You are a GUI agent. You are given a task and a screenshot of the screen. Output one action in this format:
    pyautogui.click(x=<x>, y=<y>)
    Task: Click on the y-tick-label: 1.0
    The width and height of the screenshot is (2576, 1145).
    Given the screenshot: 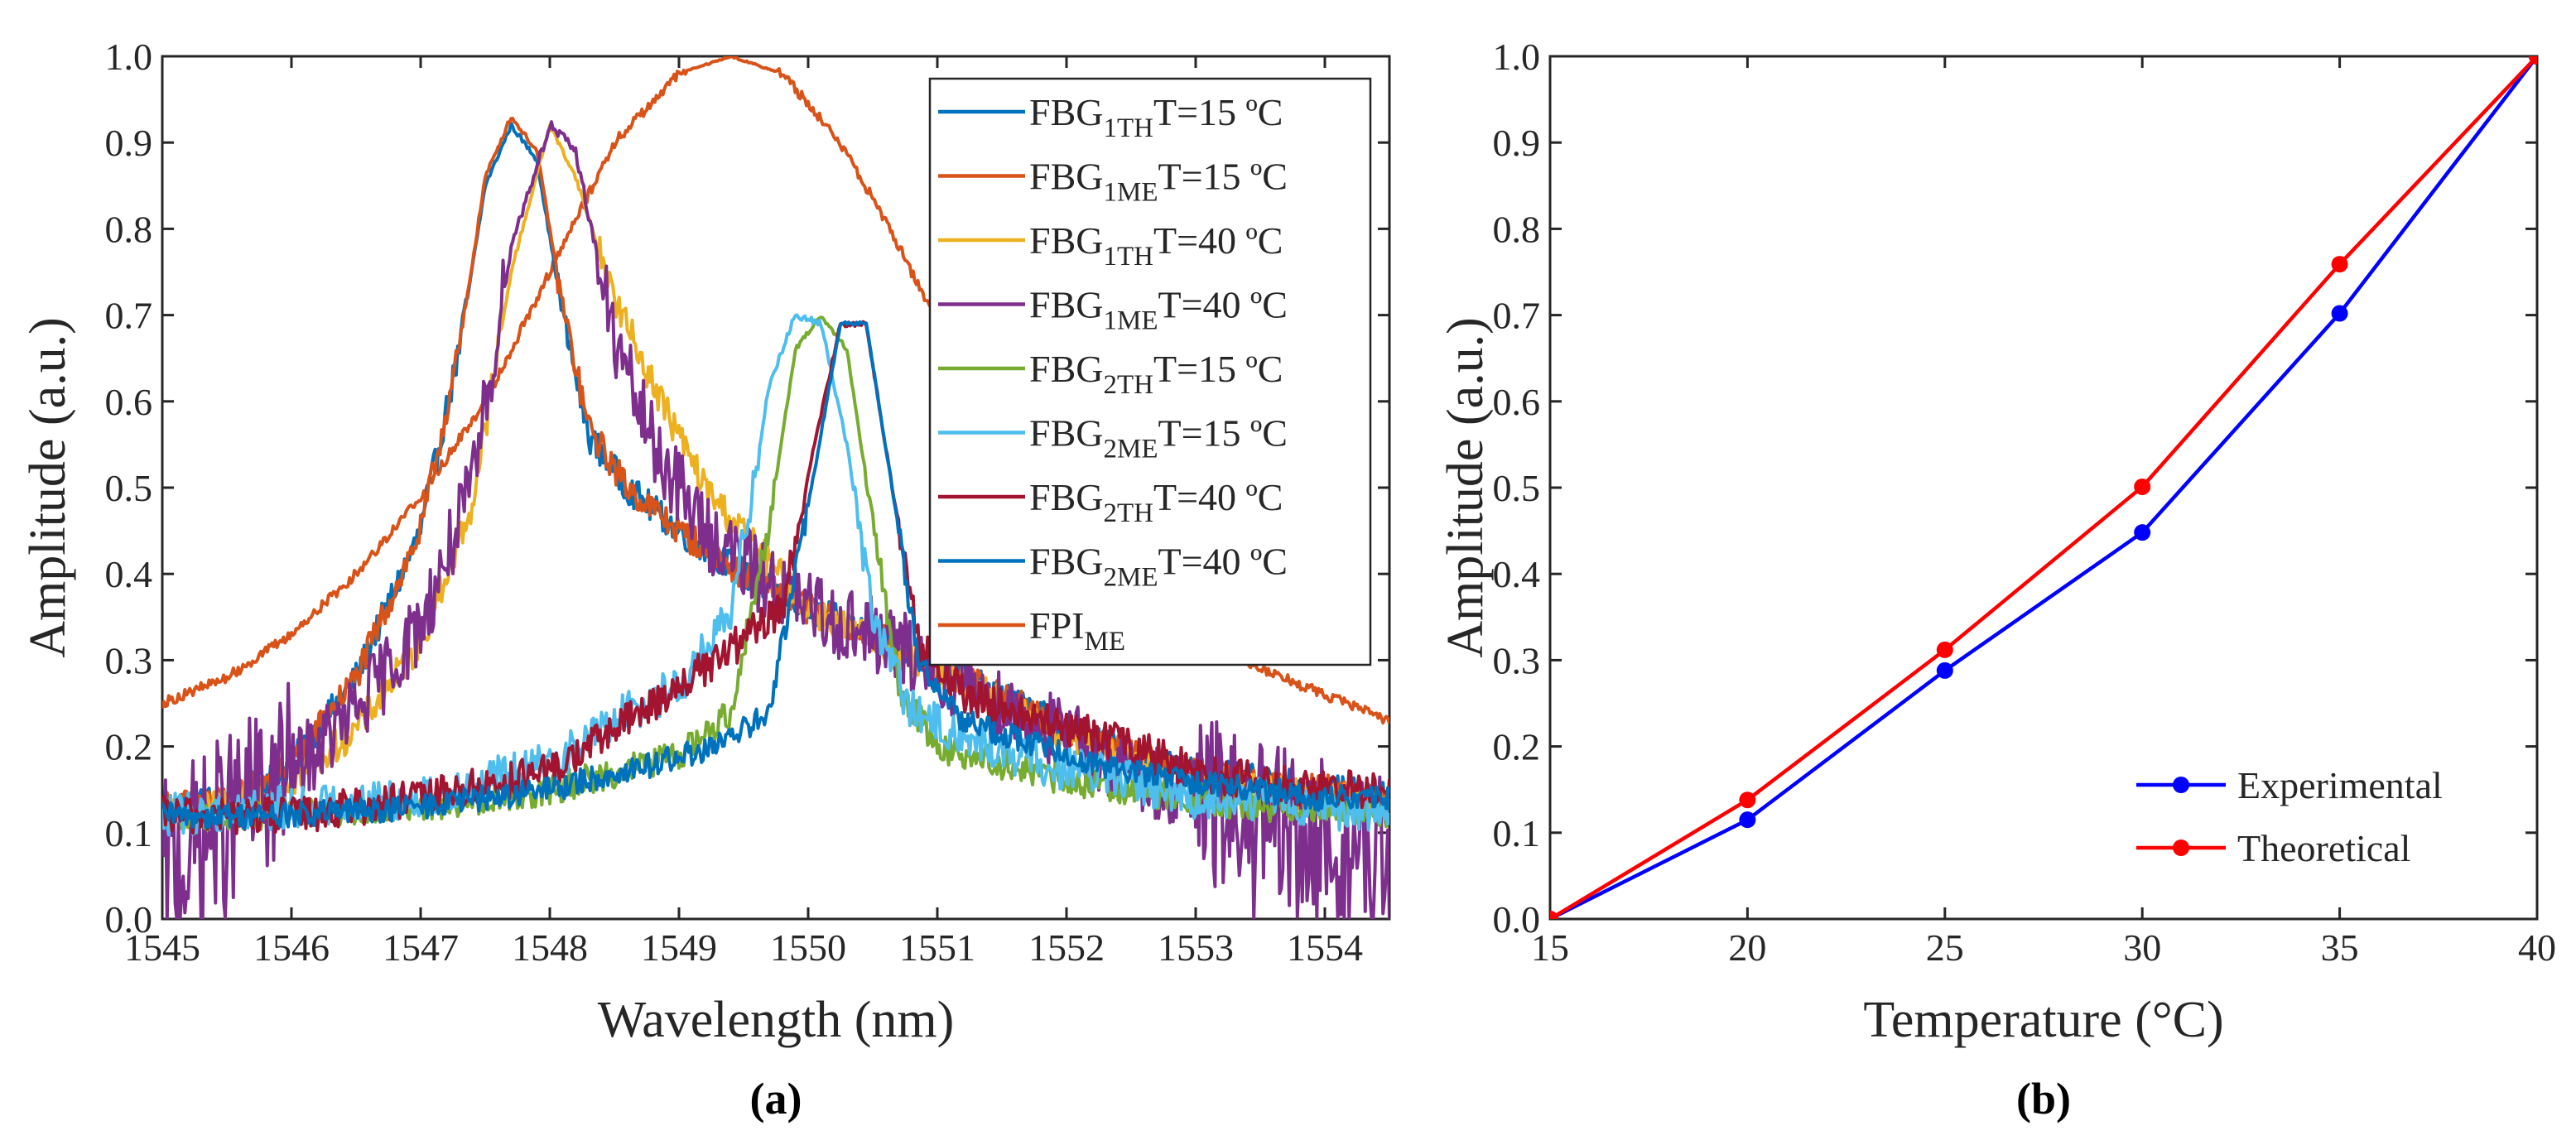 What is the action you would take?
    pyautogui.click(x=129, y=57)
    